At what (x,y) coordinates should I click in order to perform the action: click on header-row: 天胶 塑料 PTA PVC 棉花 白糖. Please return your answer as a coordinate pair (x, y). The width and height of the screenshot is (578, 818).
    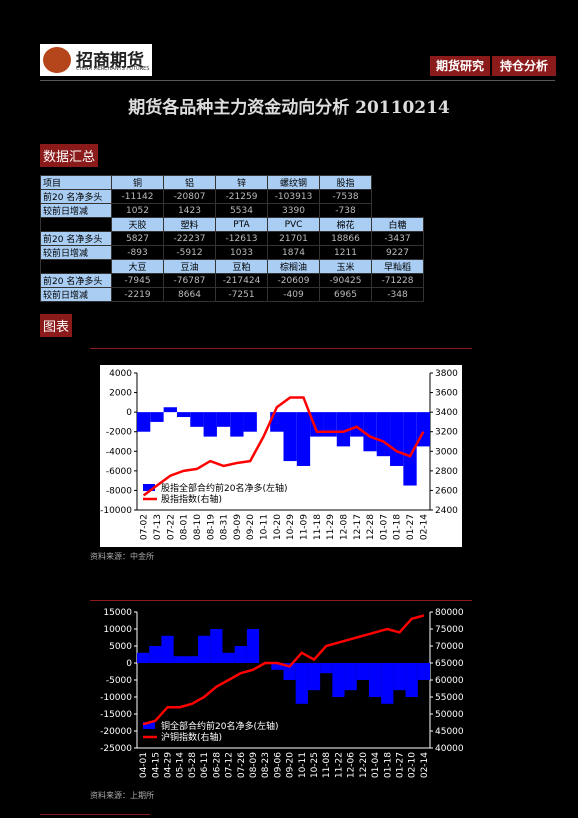
    Looking at the image, I should click on (232, 224).